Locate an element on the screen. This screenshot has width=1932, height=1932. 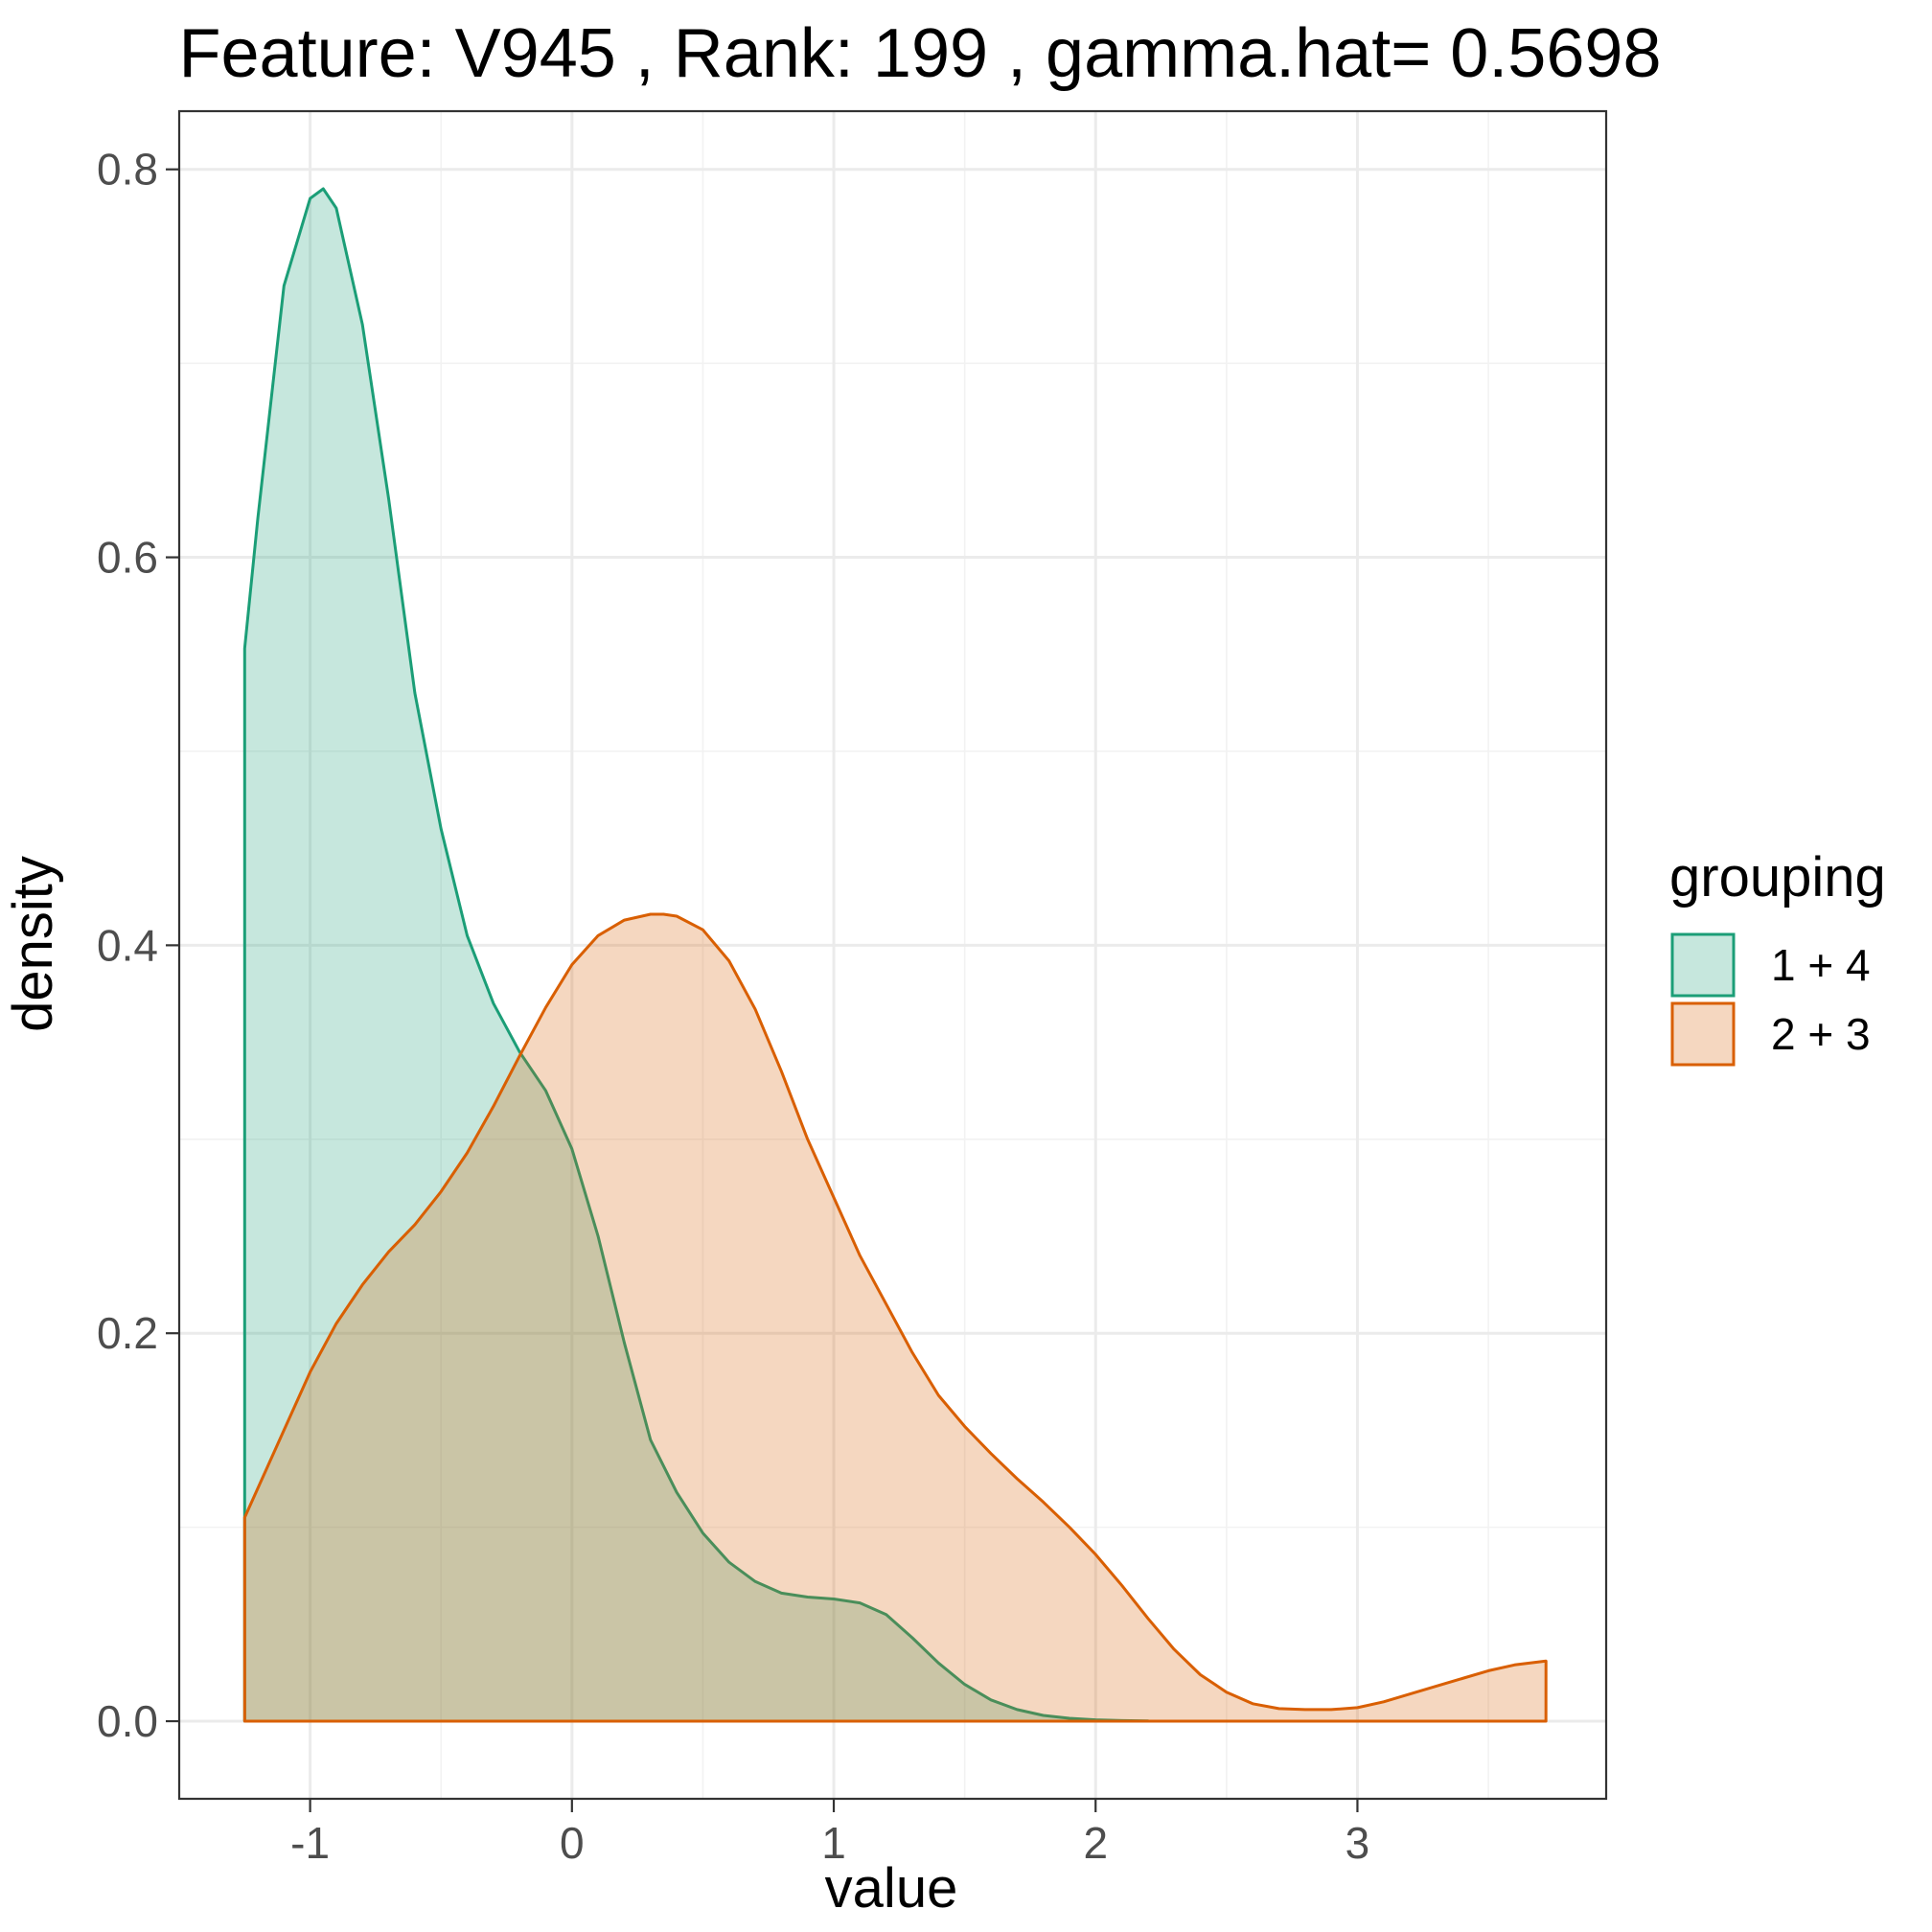
y-tick-label: 0.8 is located at coordinates (127, 170).